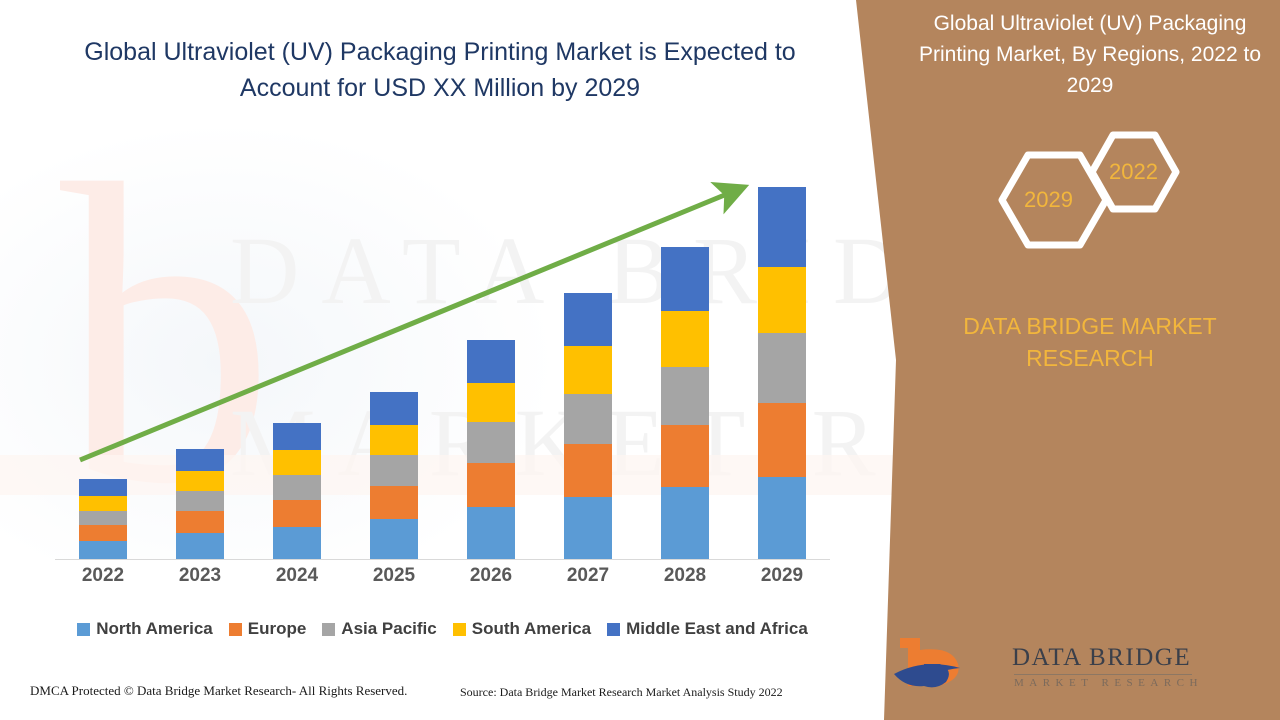 The height and width of the screenshot is (720, 1280). Describe the element at coordinates (588, 419) in the screenshot. I see `segment-2027-asia-pacific` at that location.